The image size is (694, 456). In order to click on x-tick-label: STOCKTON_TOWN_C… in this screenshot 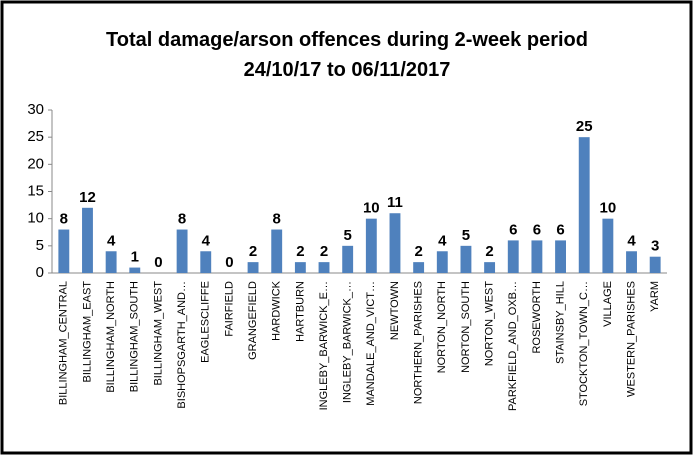, I will do `click(584, 343)`.